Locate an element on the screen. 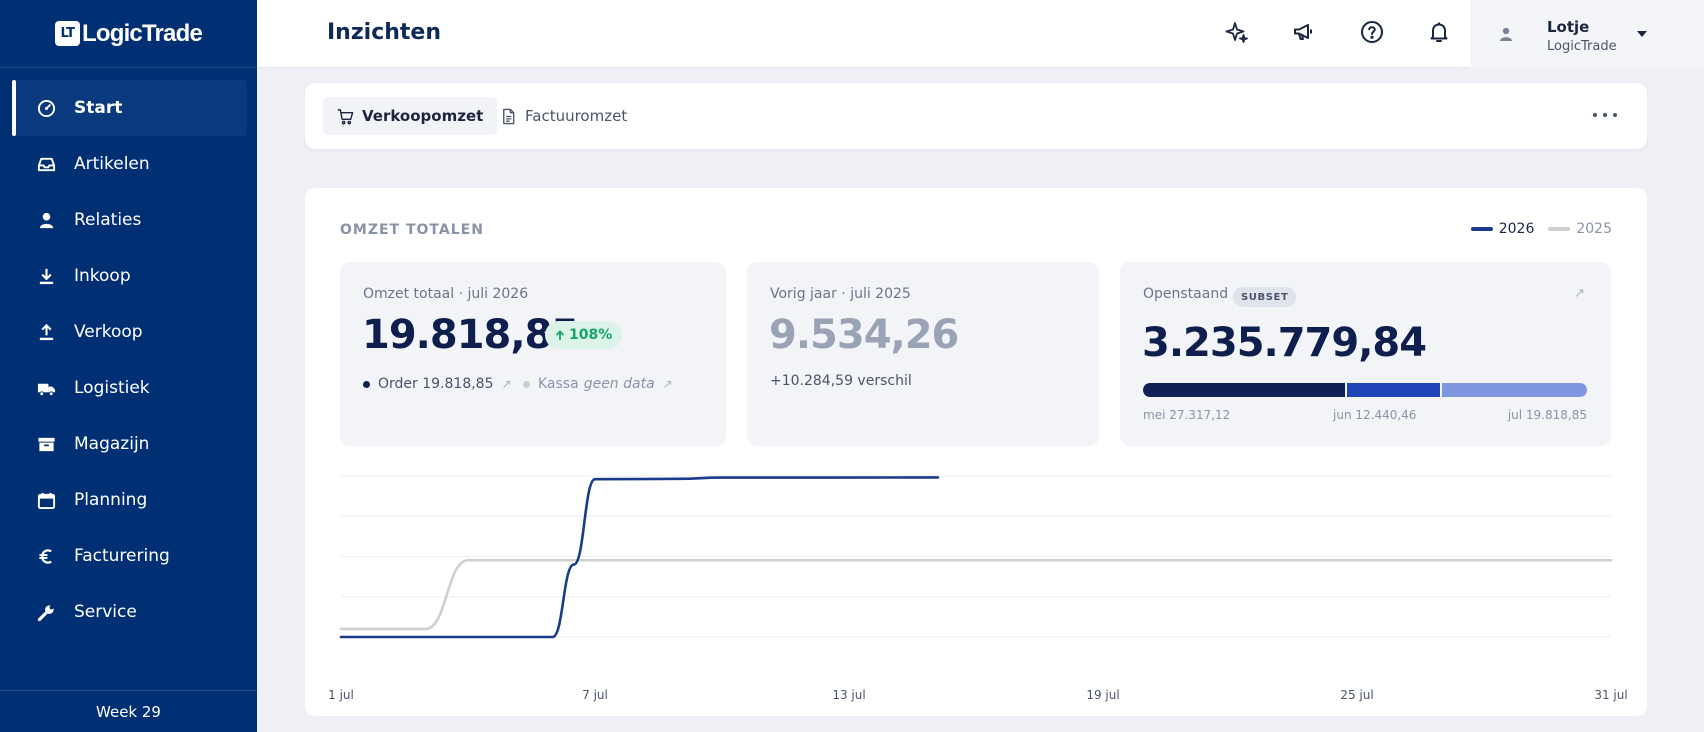 The width and height of the screenshot is (1704, 732). growth-badge: 108% is located at coordinates (584, 335).